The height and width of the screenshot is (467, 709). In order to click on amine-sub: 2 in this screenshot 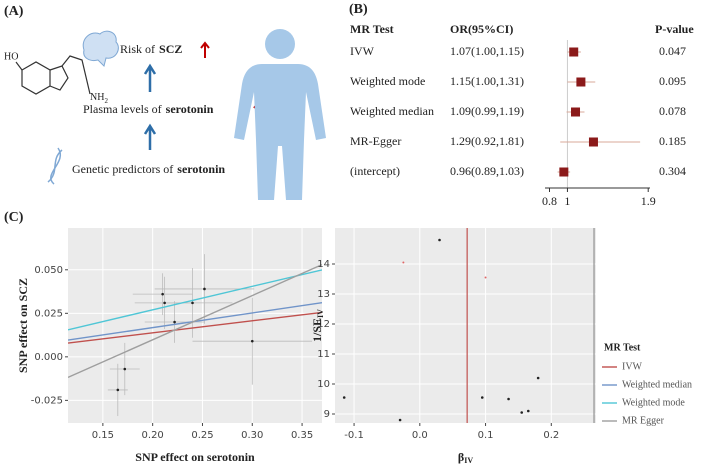, I will do `click(106, 101)`.